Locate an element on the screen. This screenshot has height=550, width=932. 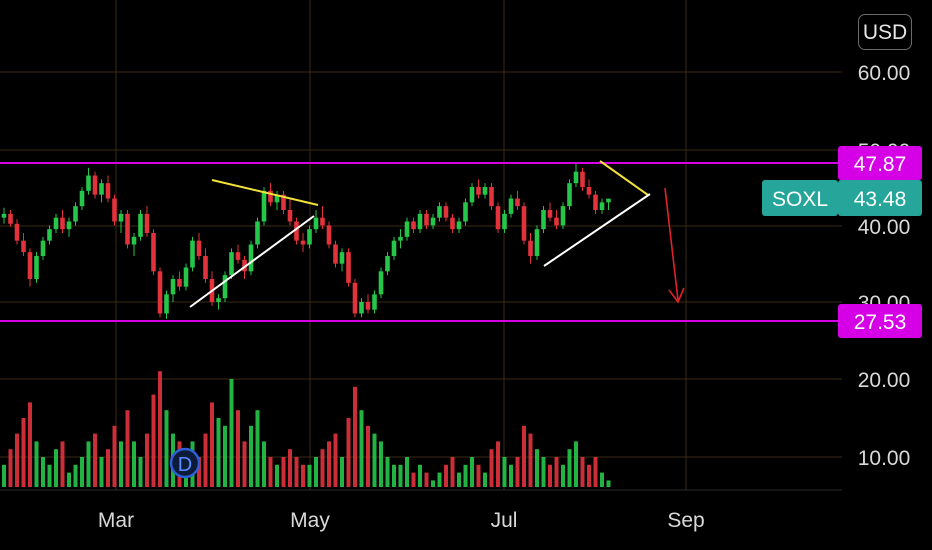
dividend-marker-label: D is located at coordinates (185, 465).